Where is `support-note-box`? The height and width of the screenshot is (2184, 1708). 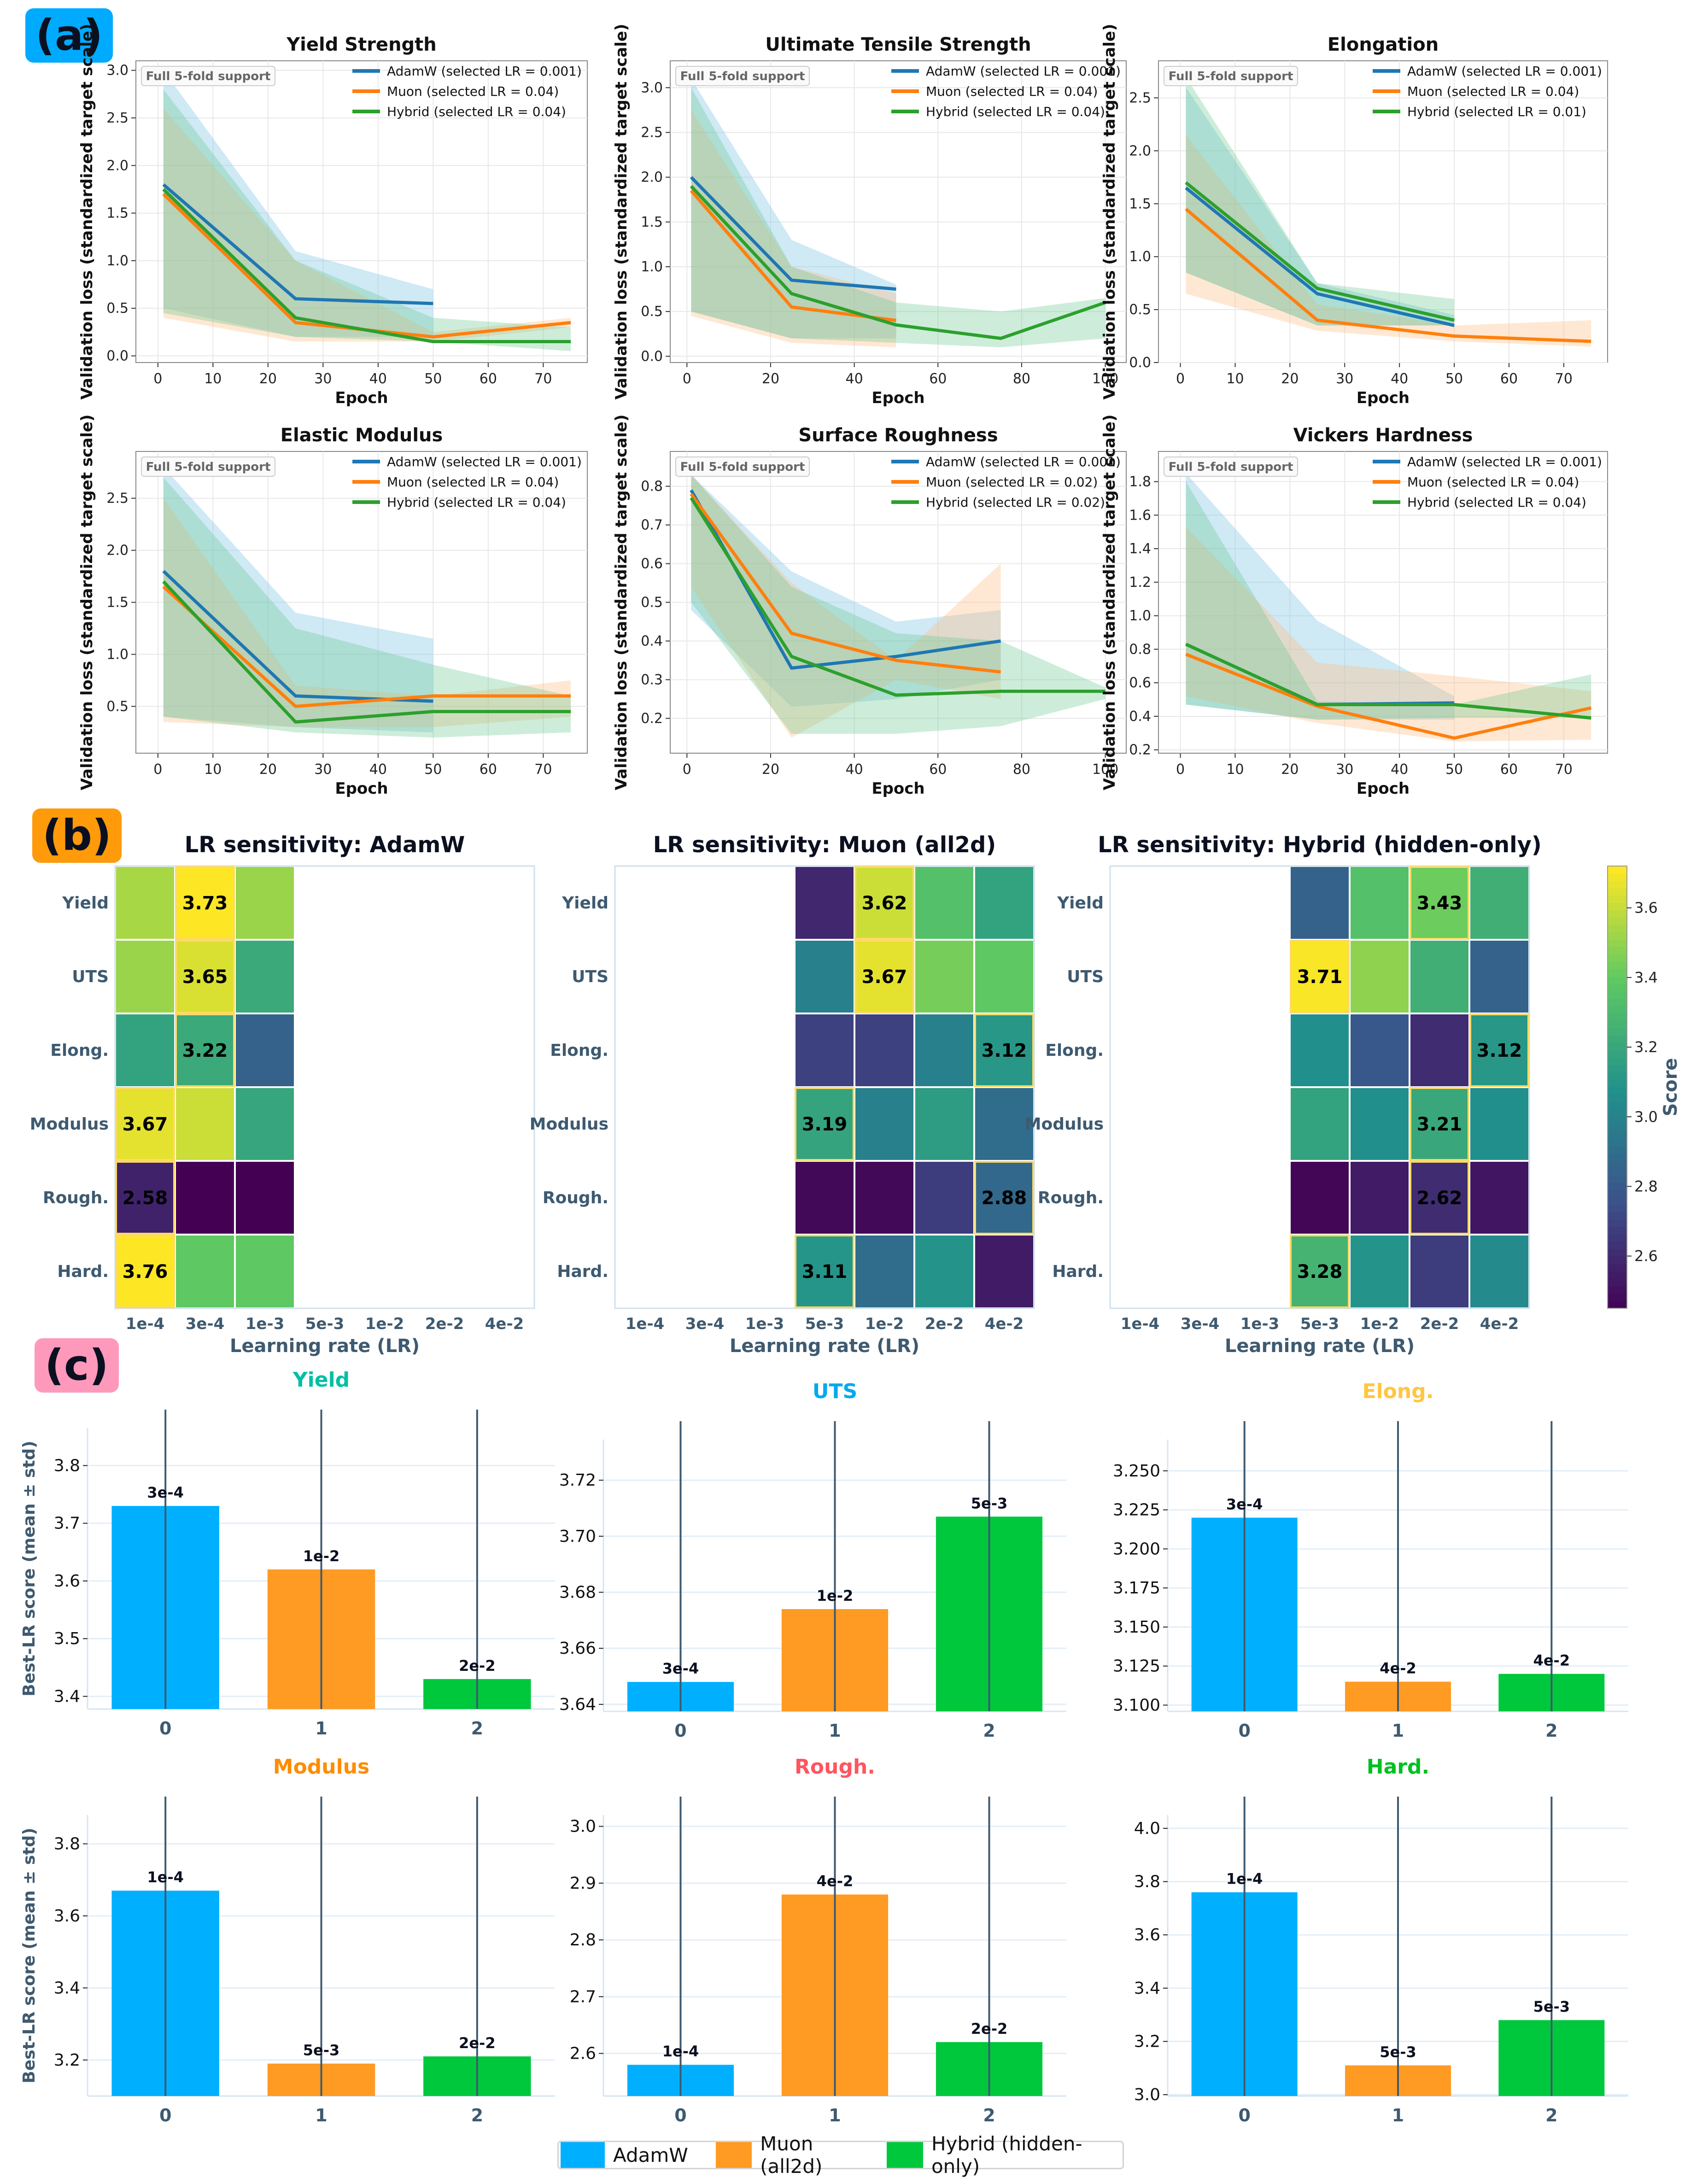
support-note-box is located at coordinates (208, 76).